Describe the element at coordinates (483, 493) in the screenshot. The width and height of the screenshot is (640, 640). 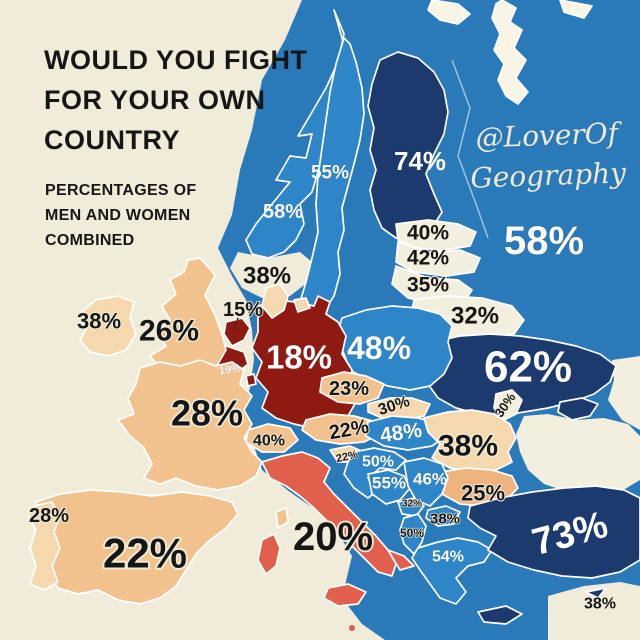
I see `map-label-bulgaria: 25%` at that location.